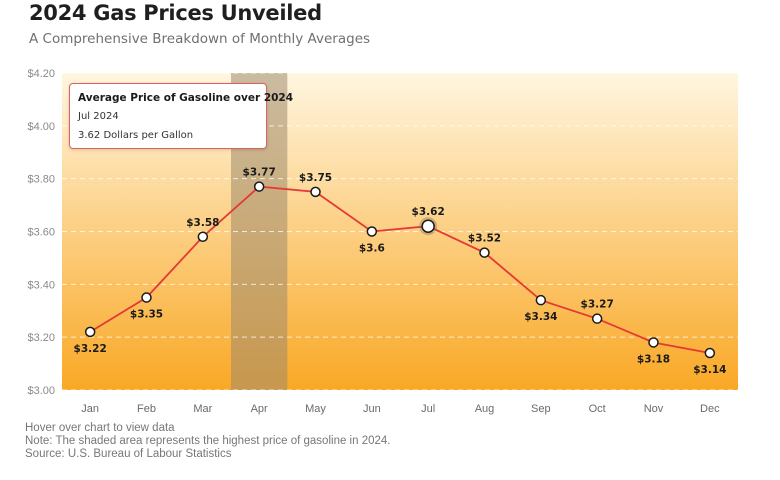  Describe the element at coordinates (428, 409) in the screenshot. I see `x-tick-label: Jul` at that location.